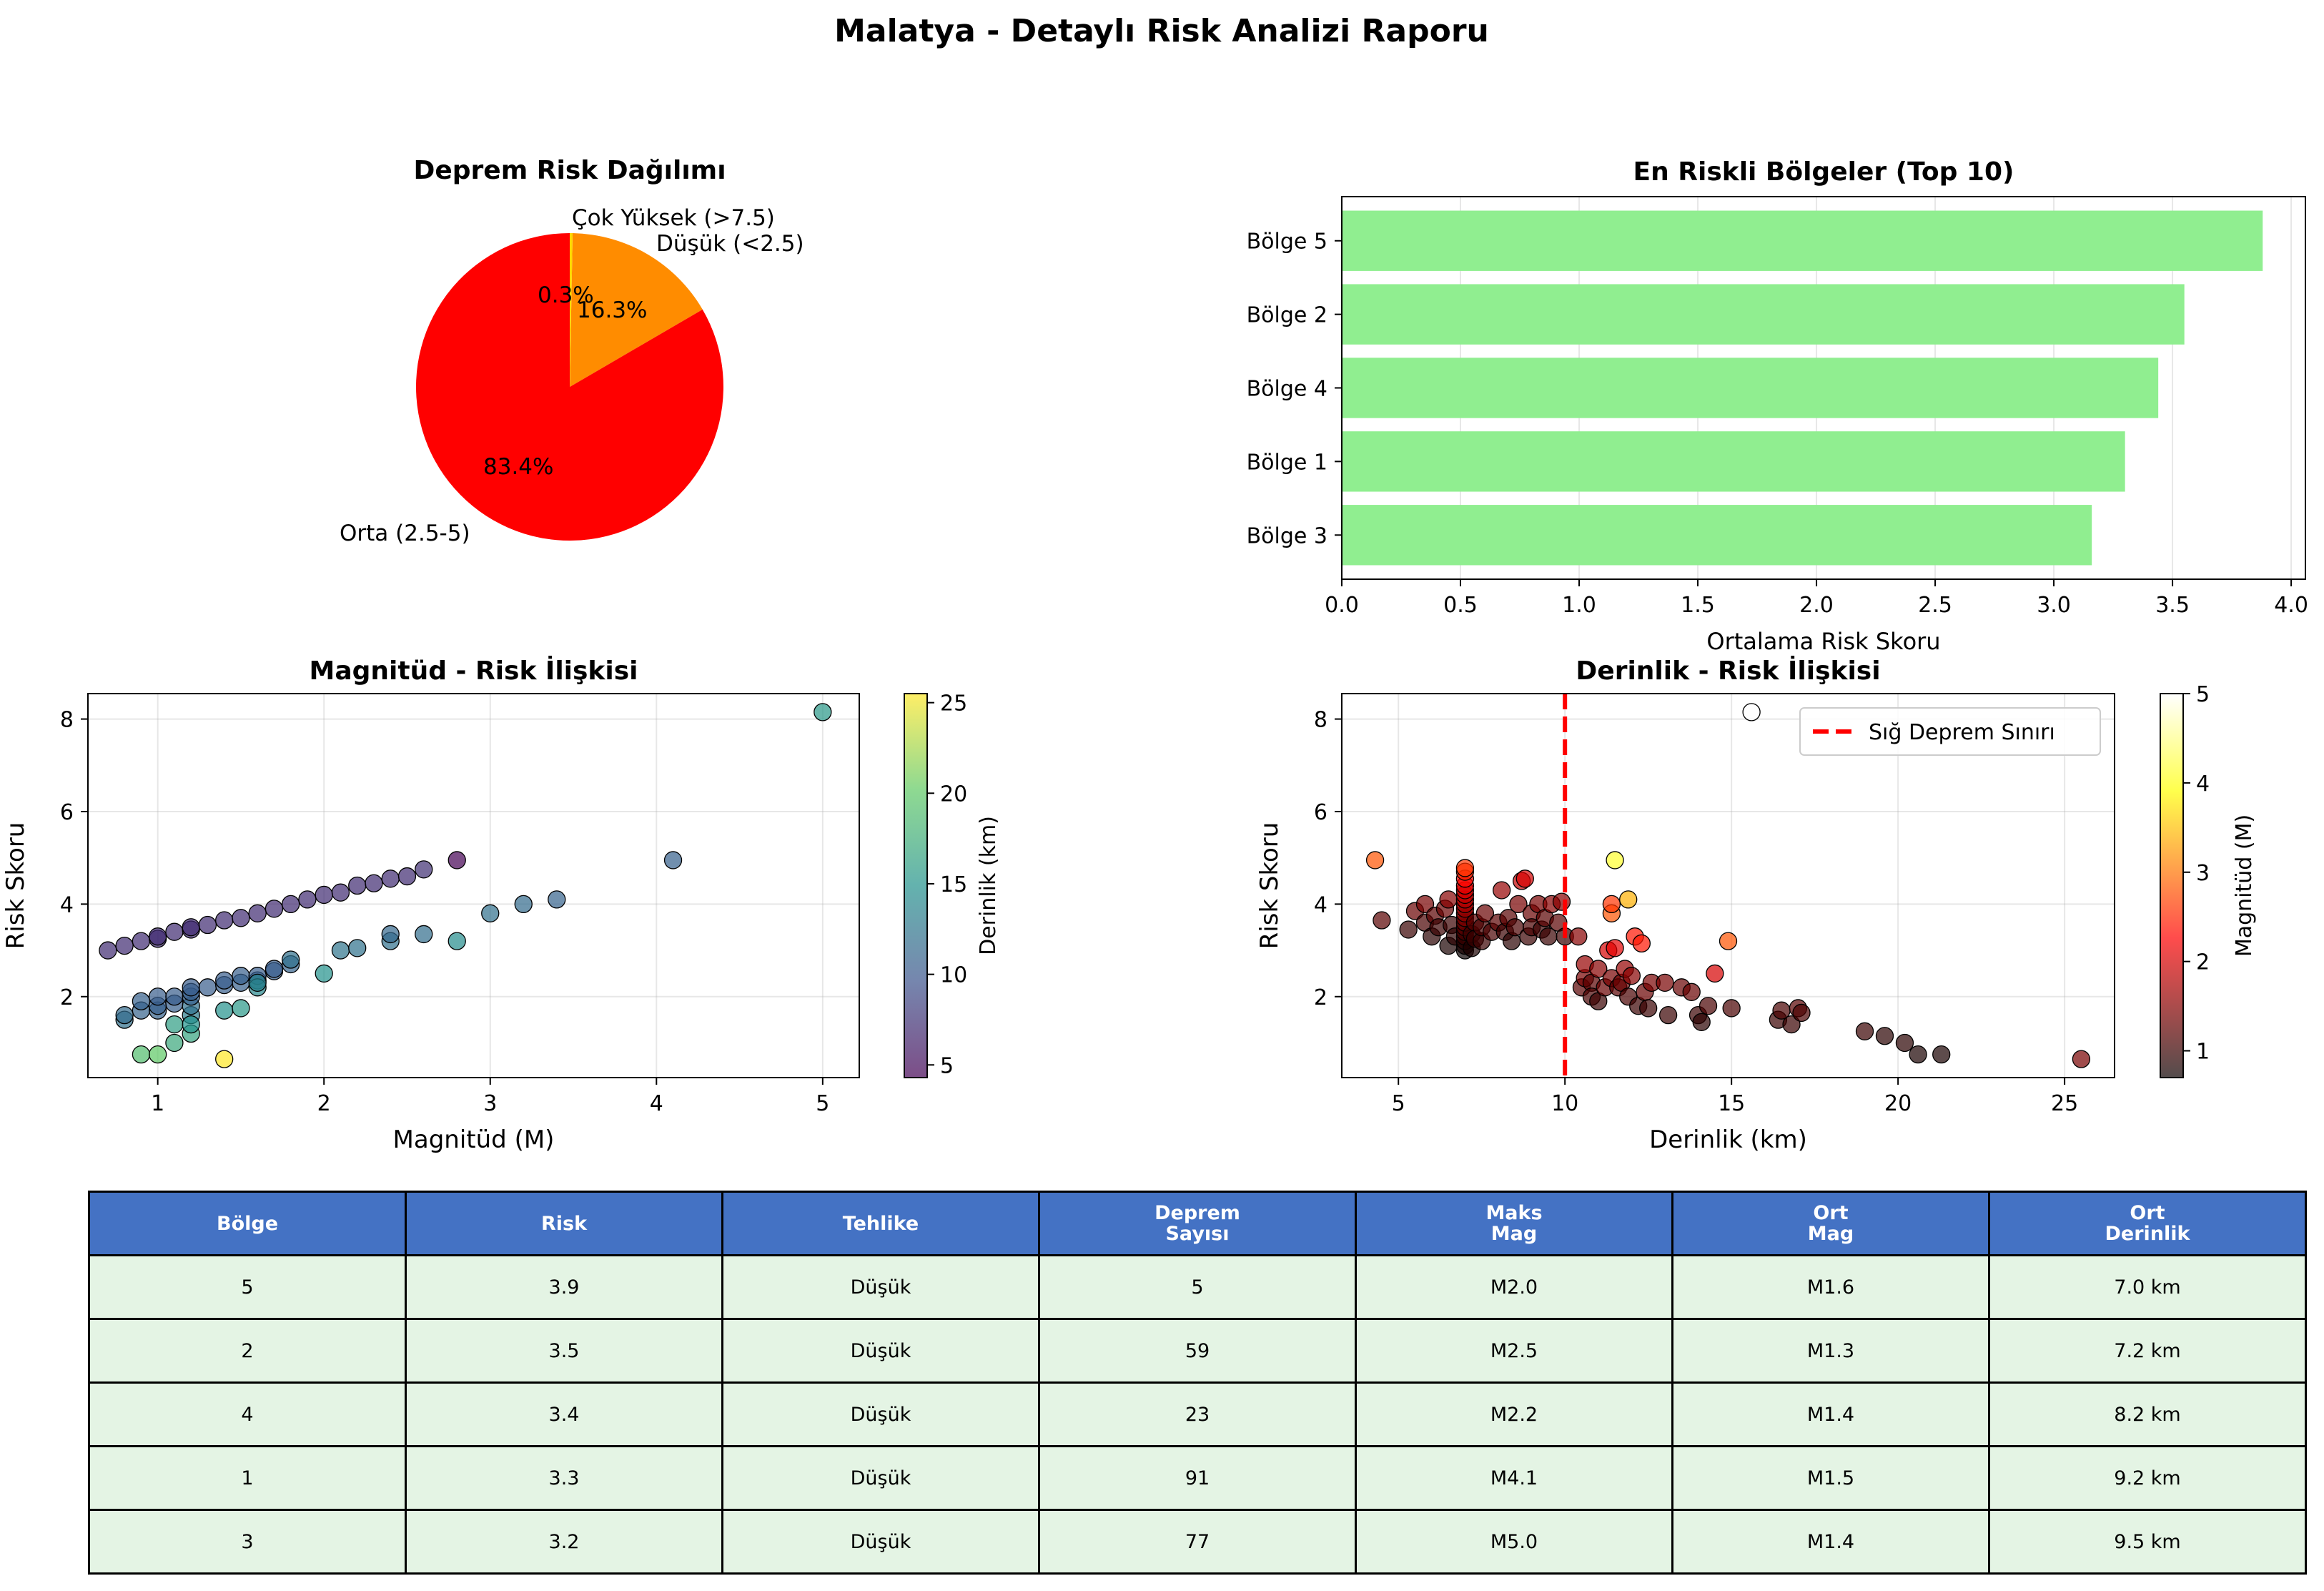 The image size is (2324, 1591). I want to click on bar-x-tick-label: 0.0, so click(1342, 605).